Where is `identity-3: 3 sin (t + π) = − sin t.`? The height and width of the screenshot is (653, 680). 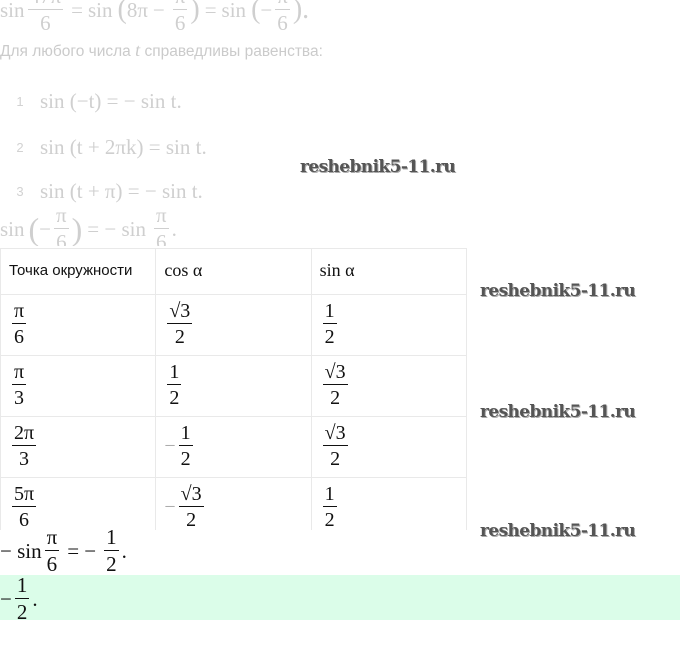
identity-3: 3 sin (t + π) = − sin t. is located at coordinates (101, 191).